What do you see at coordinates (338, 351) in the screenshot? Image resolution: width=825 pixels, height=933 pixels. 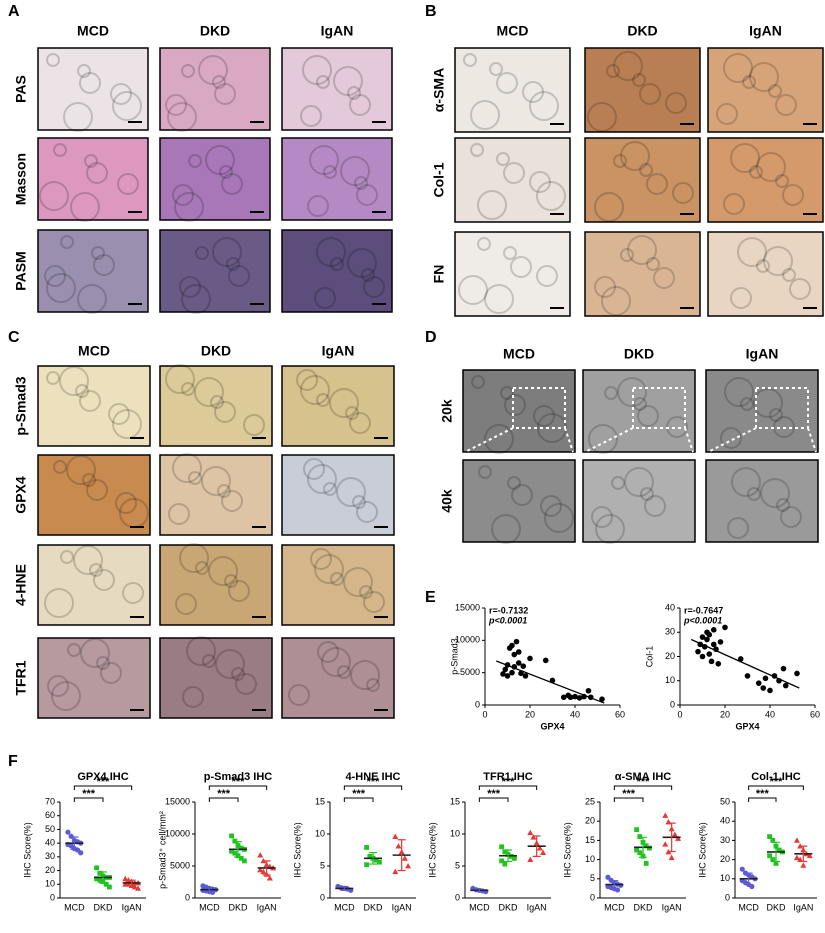 I see `column-header: IgAN` at bounding box center [338, 351].